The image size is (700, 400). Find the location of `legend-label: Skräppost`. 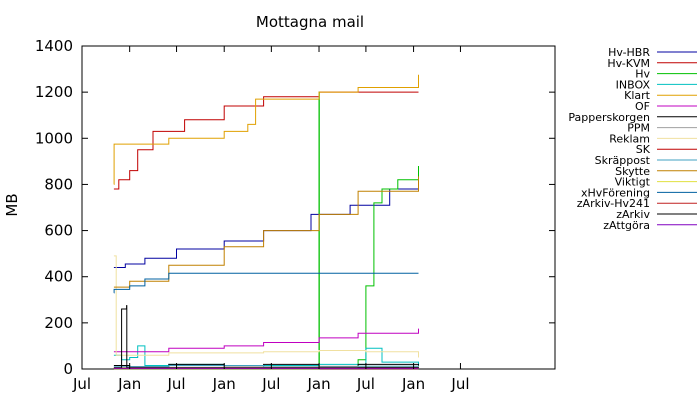

legend-label: Skräppost is located at coordinates (623, 160).